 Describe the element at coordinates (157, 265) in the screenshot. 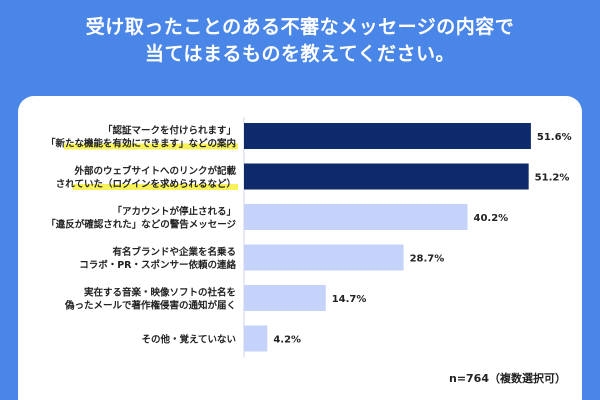

I see `category-label-4-line-2: コラボ・PR・スポンサー依頼の連絡` at that location.